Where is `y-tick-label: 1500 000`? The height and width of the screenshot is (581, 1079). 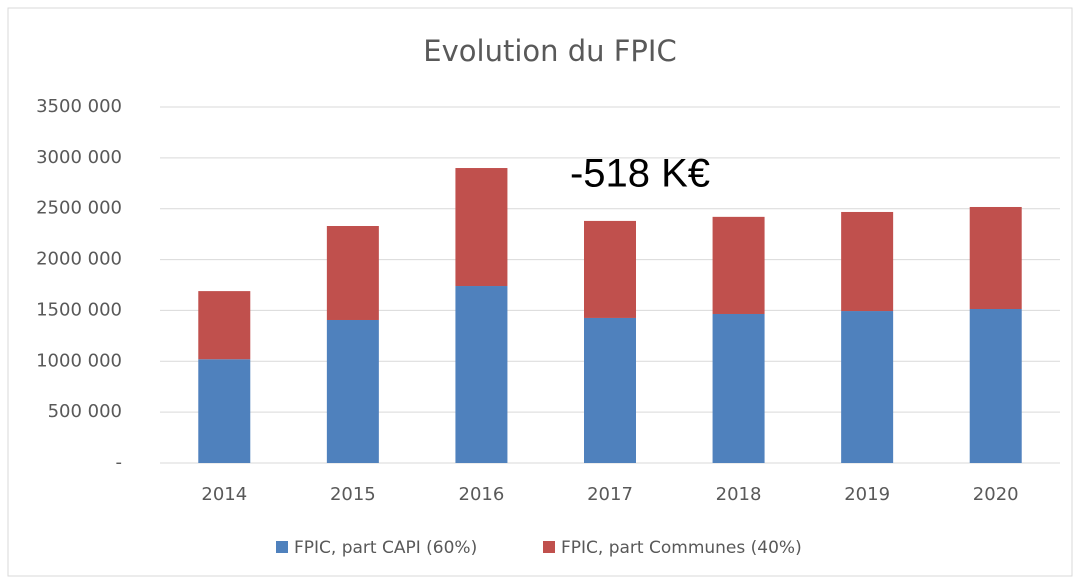 y-tick-label: 1500 000 is located at coordinates (79, 309).